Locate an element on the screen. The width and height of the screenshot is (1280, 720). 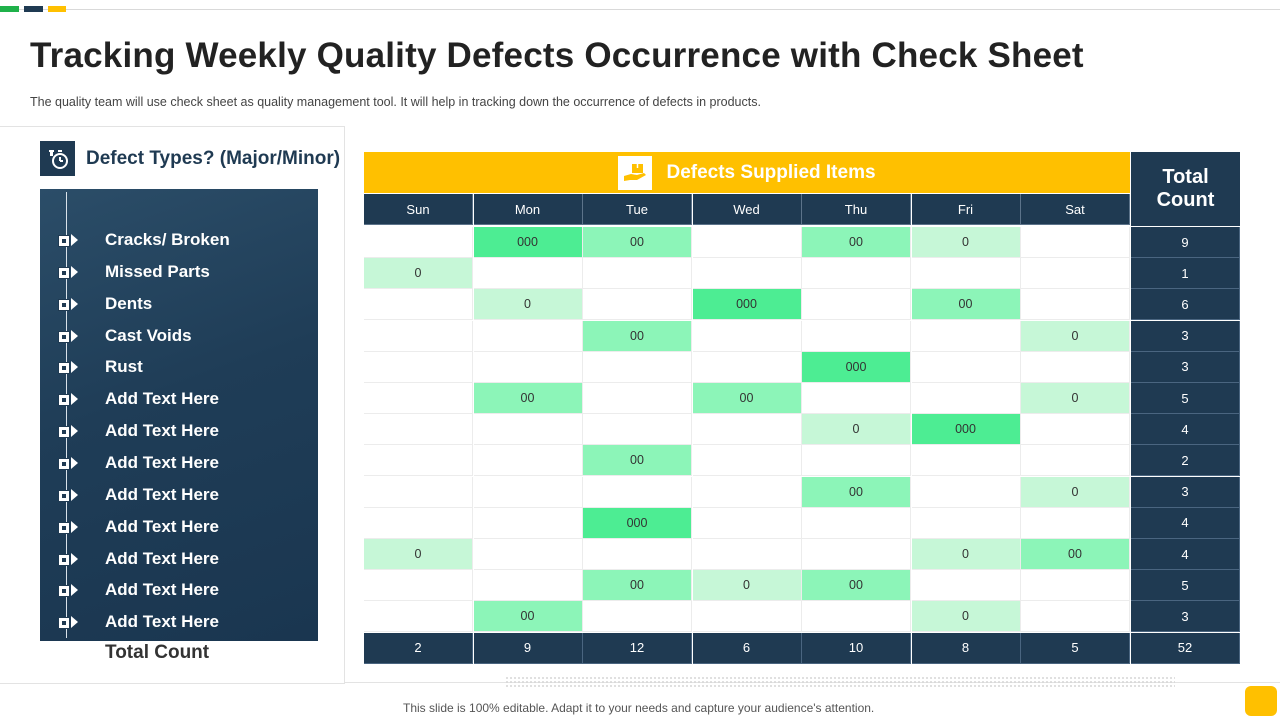
day-header-thu: Thu is located at coordinates (856, 209).